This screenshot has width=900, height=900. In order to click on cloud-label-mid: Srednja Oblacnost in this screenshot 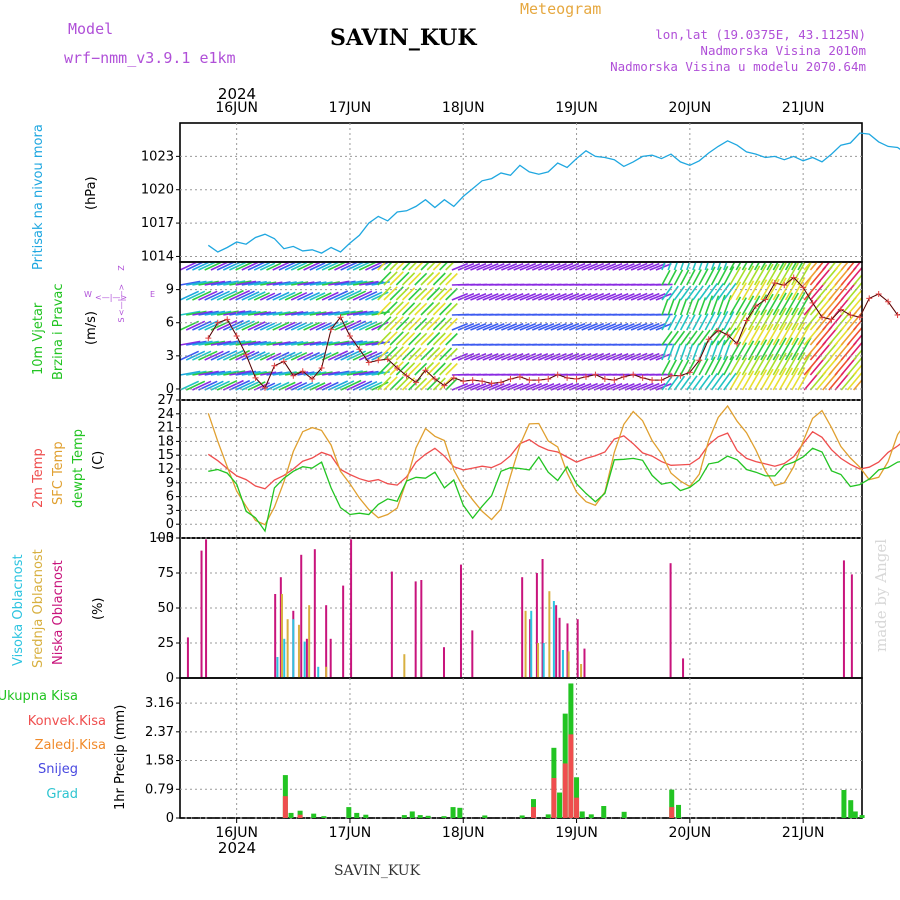, I will do `click(38, 608)`.